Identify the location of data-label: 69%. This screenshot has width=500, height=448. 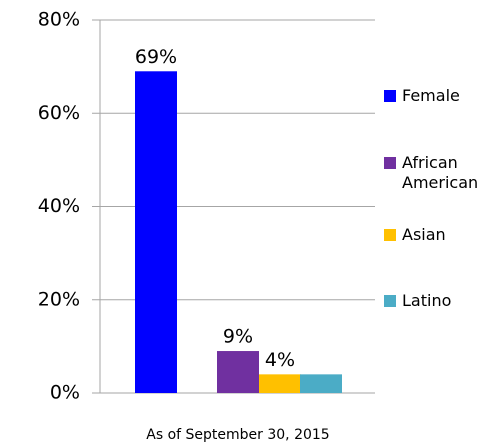
(156, 57).